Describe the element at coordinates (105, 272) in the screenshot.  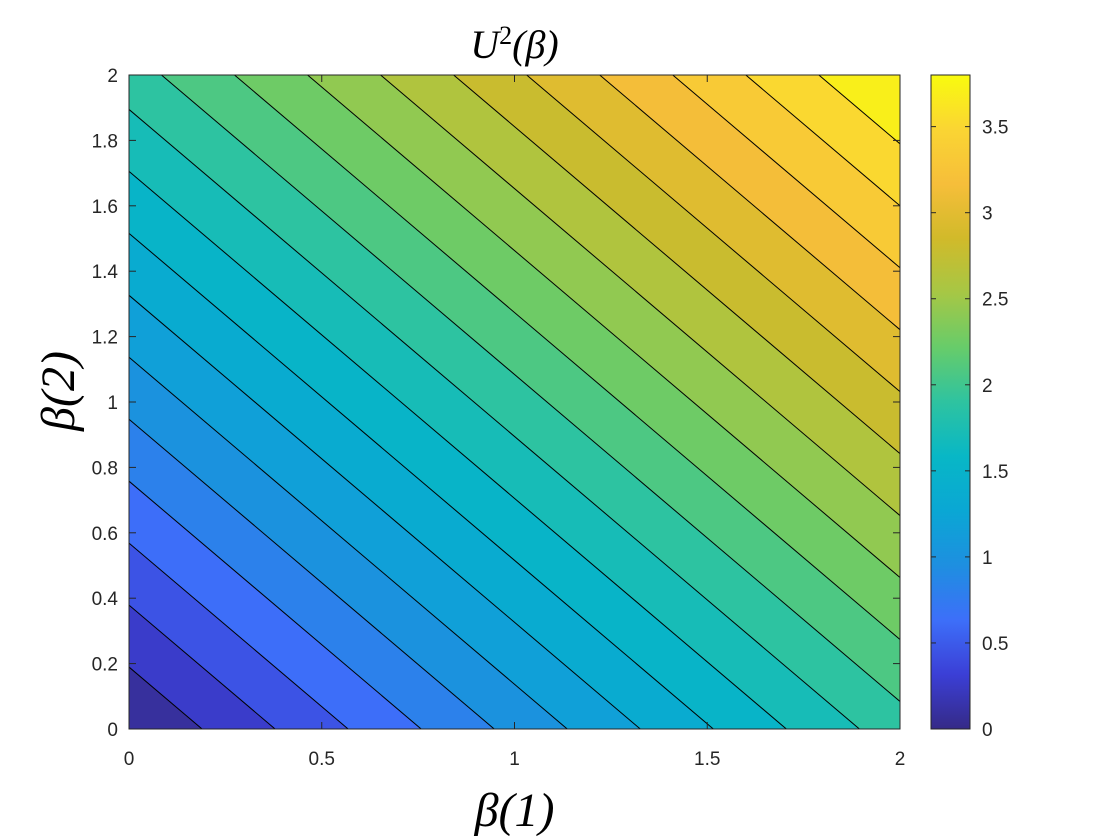
I see `y-tick-label: 1.4` at that location.